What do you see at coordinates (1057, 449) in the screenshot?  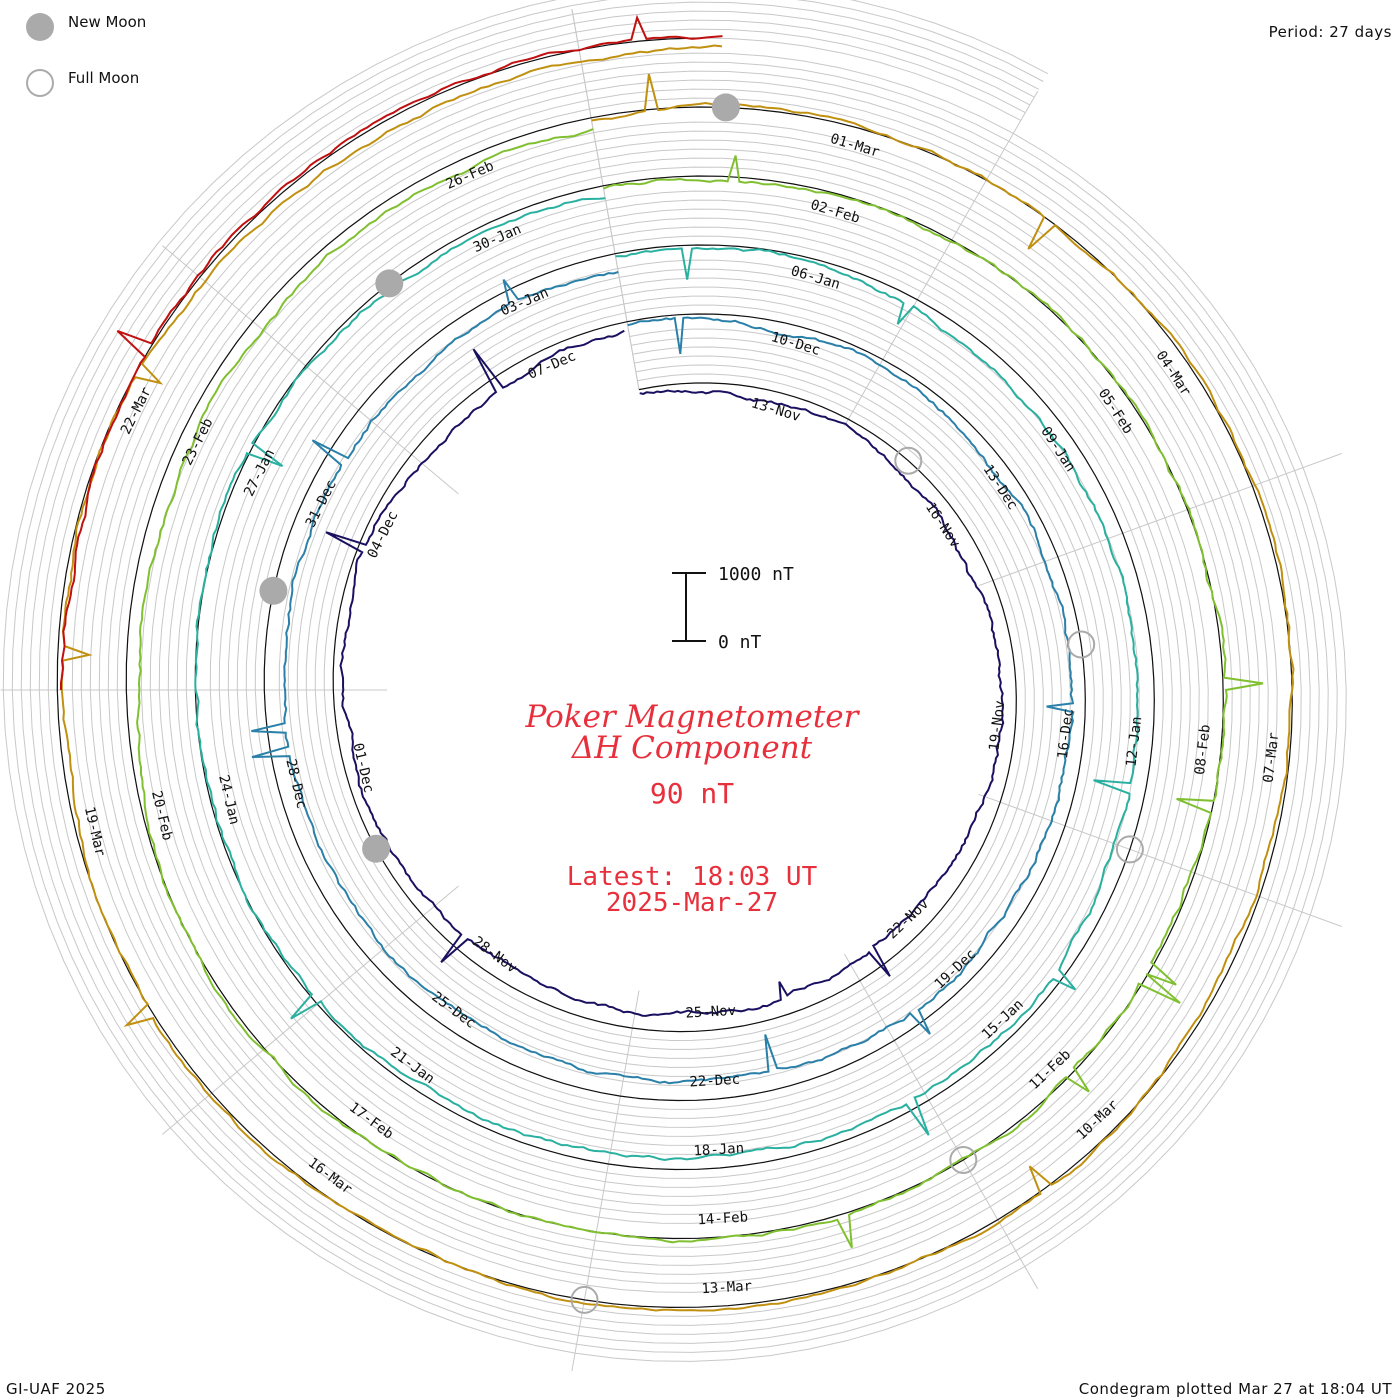 I see `date-label: 09-Jan` at bounding box center [1057, 449].